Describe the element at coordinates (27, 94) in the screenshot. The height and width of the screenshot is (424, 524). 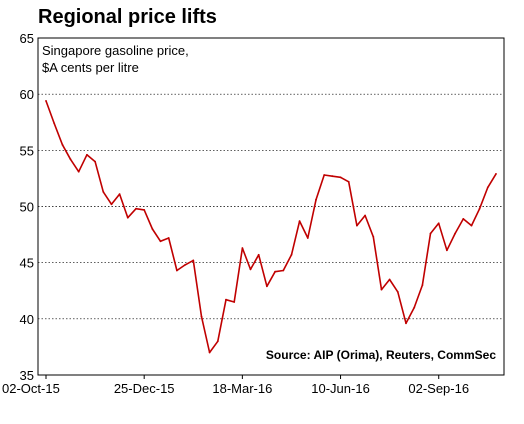
I see `y-tick-label: 60` at that location.